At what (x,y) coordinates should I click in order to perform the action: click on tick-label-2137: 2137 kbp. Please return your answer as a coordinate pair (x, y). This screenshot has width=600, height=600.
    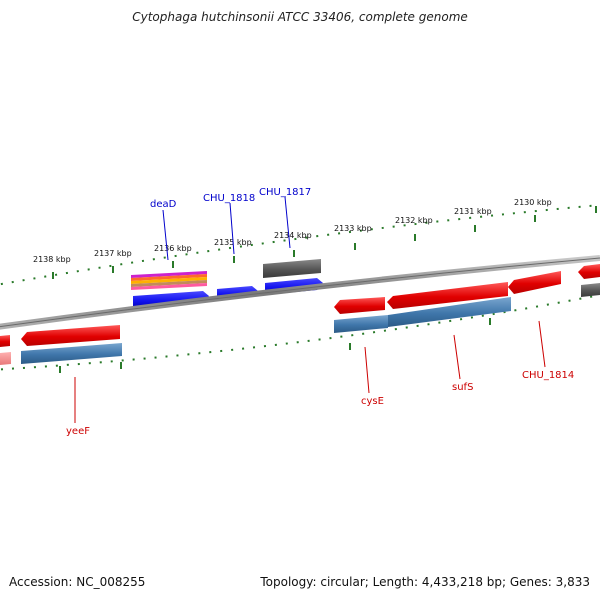
    Looking at the image, I should click on (113, 253).